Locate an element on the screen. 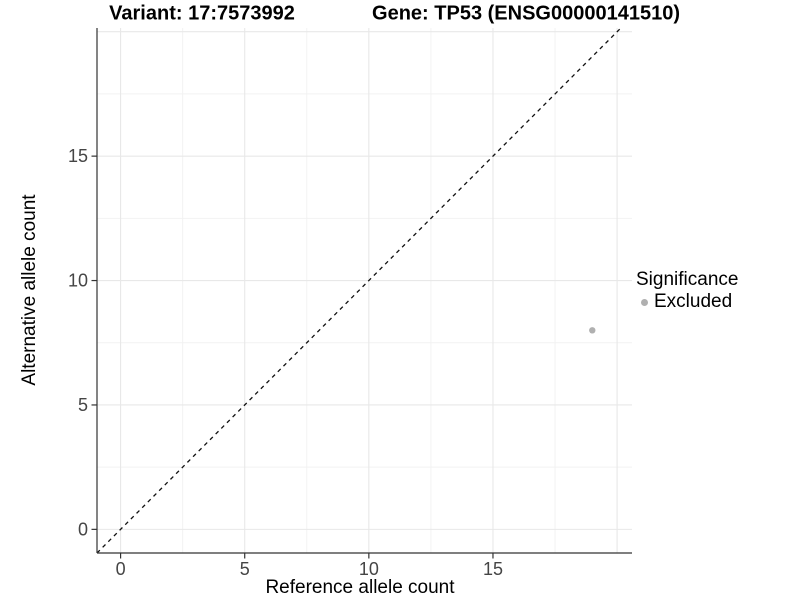 The image size is (800, 600). x-tick-label: 15 is located at coordinates (493, 569).